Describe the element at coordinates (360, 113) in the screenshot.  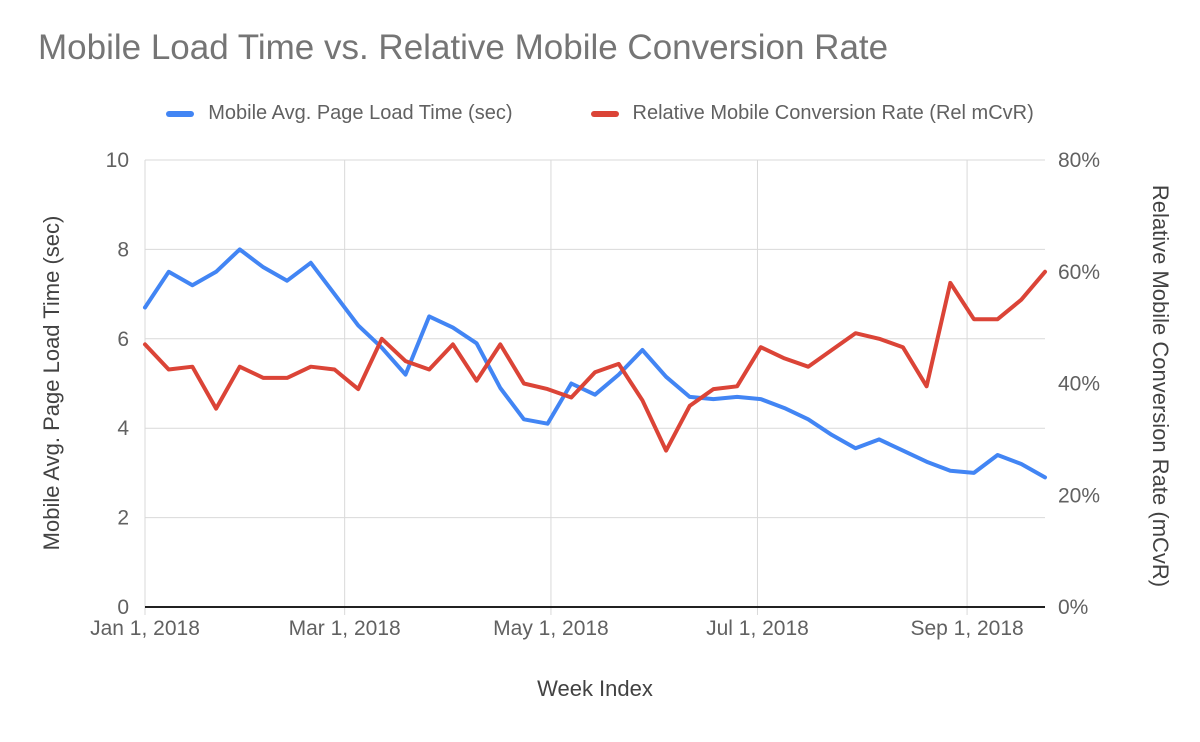
I see `legend-label-load-time: Mobile Avg. Page Load Time (sec)` at that location.